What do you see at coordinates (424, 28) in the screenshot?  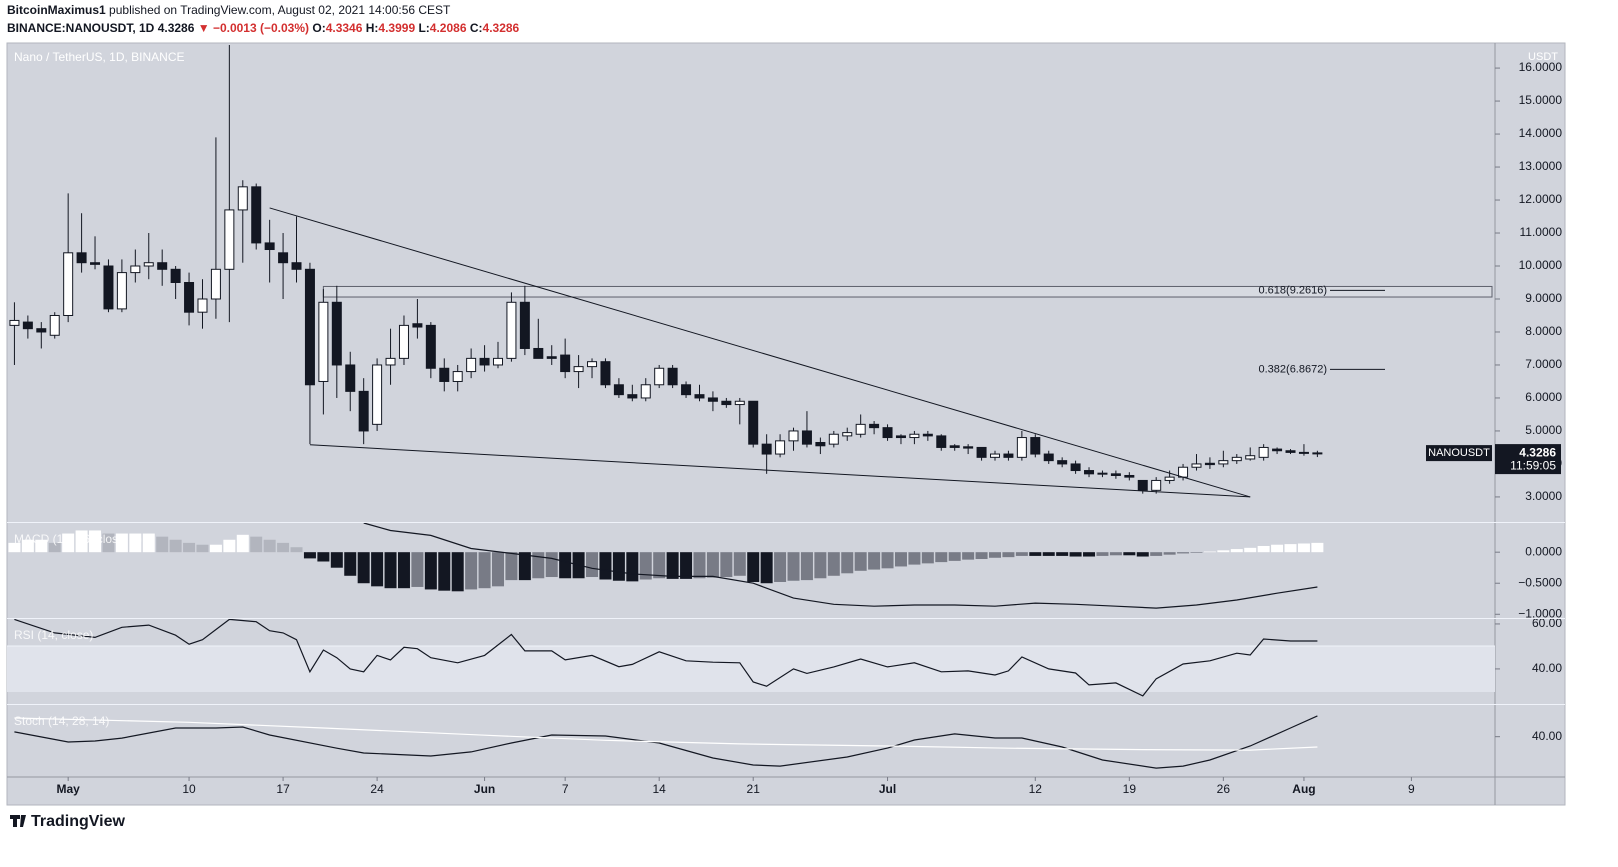 I see `ohlc-key: L:` at bounding box center [424, 28].